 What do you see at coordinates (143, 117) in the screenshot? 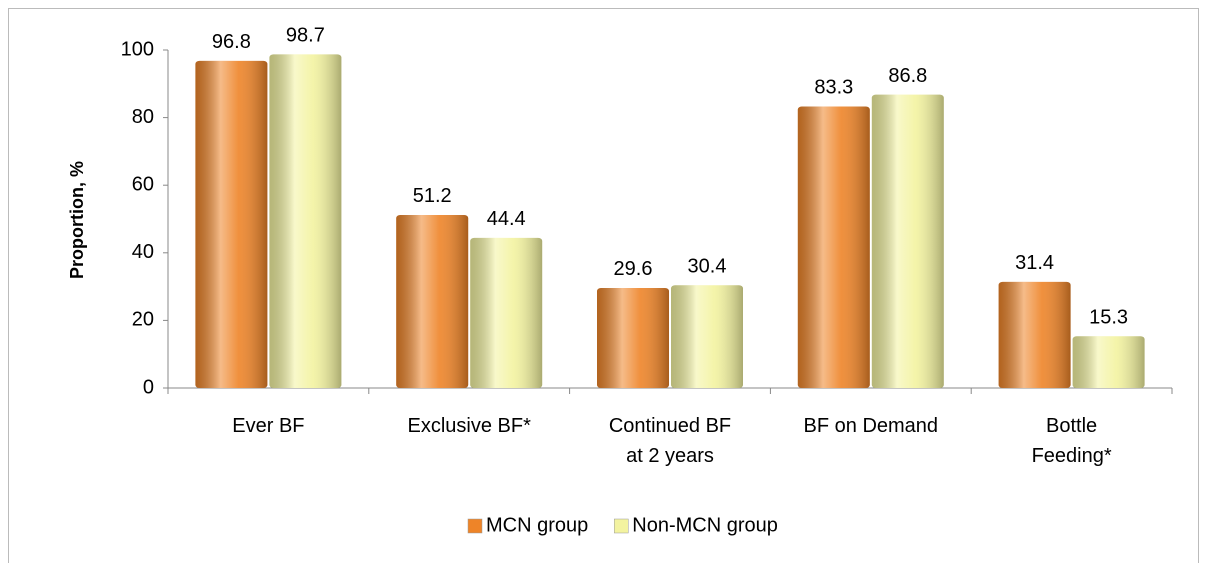
I see `y-tick-label: 80` at bounding box center [143, 117].